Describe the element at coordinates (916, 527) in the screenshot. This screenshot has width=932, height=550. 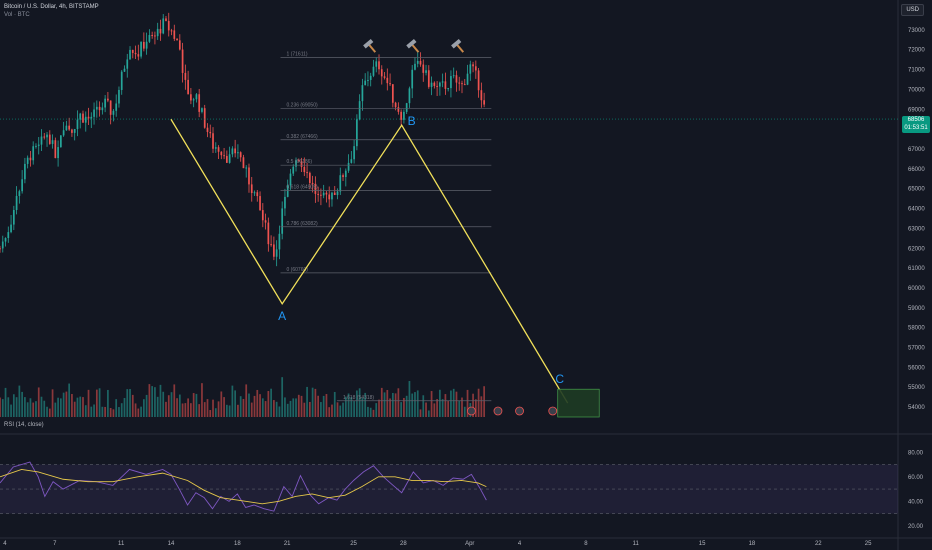
I see `rsi-tick-label: 20.00` at that location.